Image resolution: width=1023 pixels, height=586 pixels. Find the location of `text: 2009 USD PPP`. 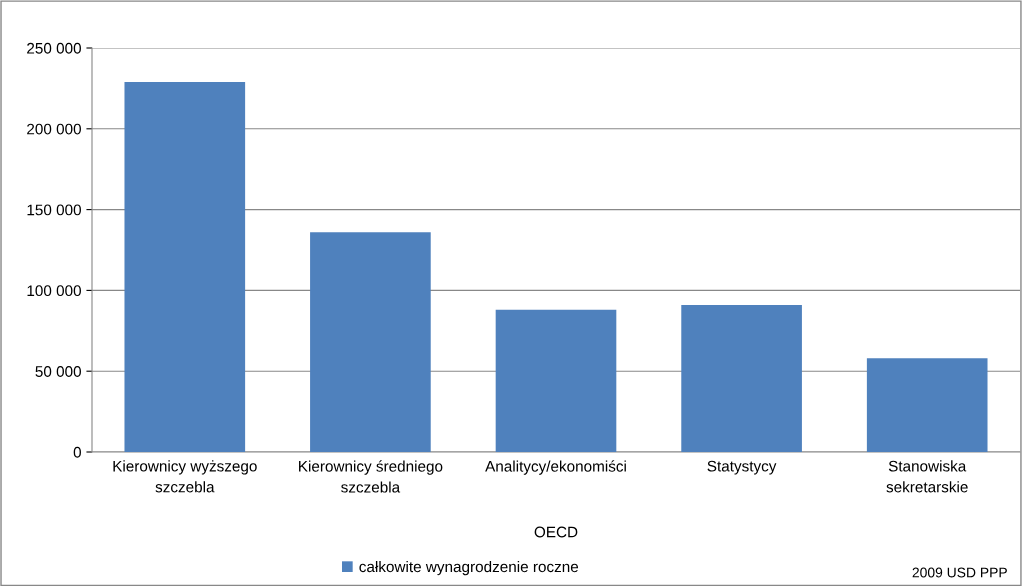

text: 2009 USD PPP is located at coordinates (959, 572).